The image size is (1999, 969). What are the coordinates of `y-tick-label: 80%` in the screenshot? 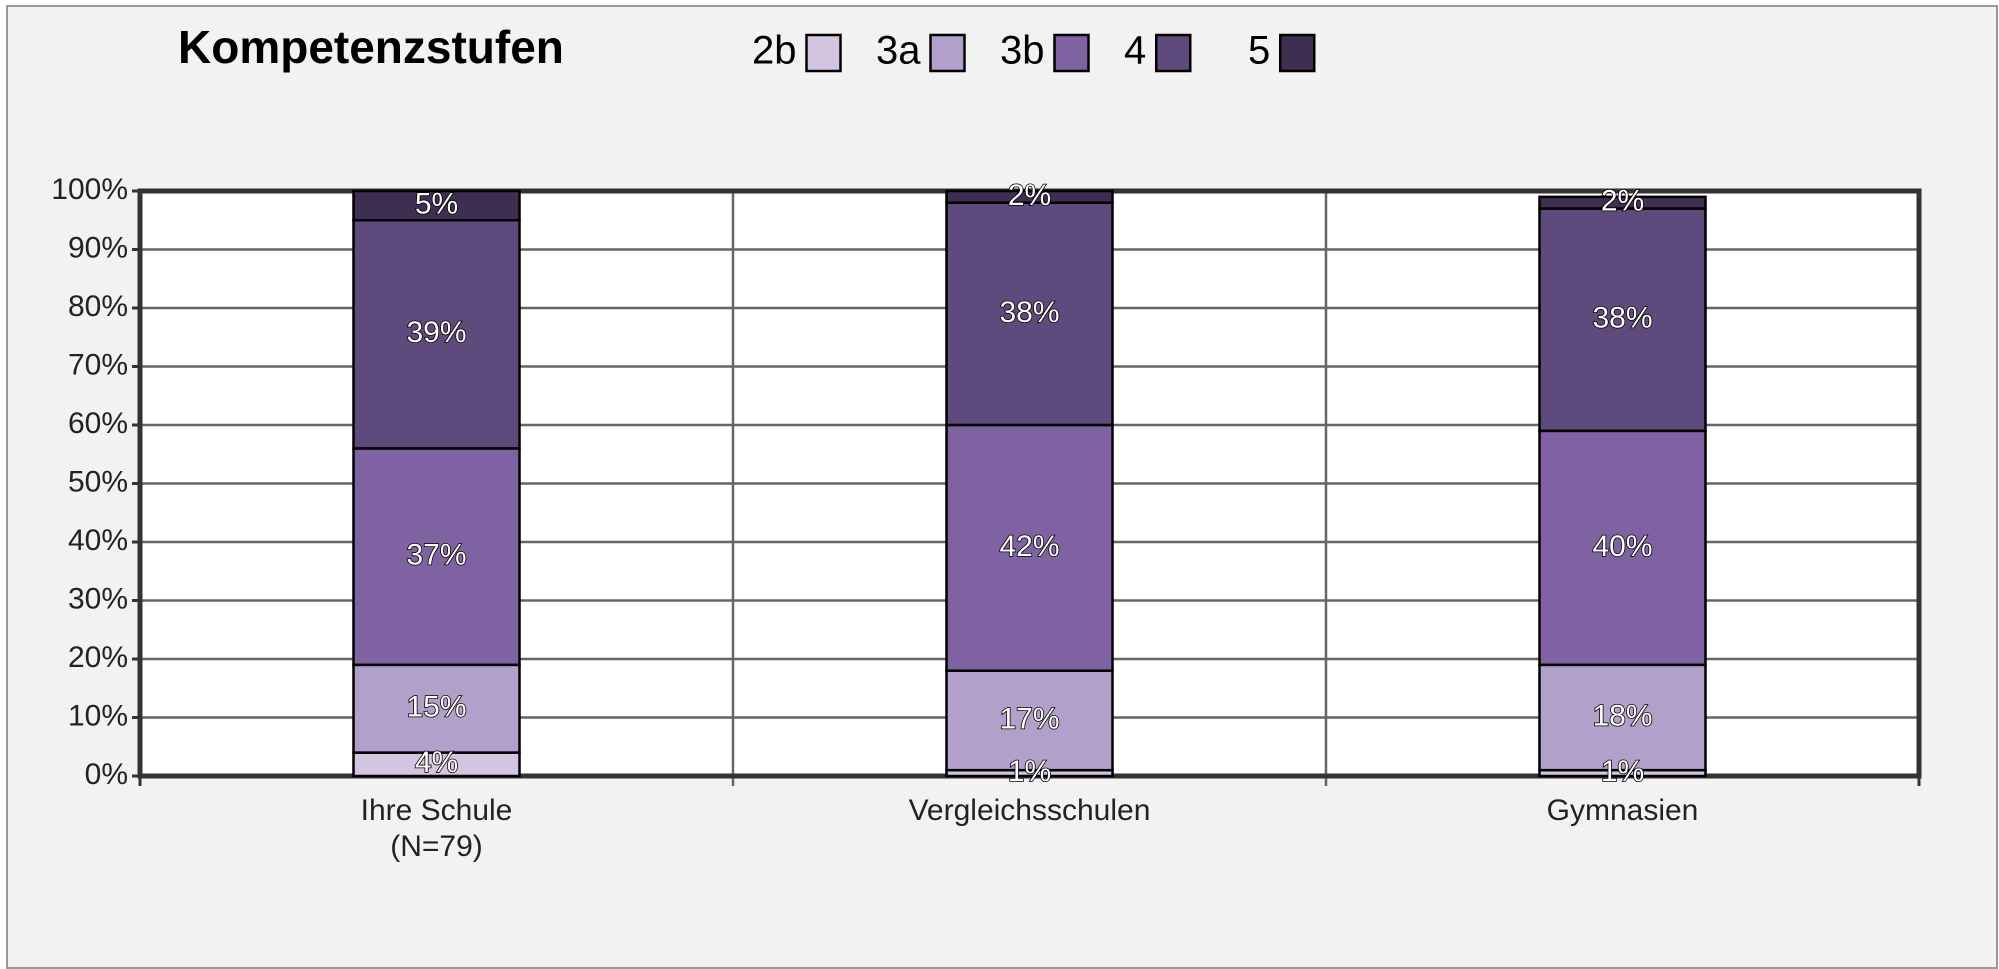 It's located at (98, 306).